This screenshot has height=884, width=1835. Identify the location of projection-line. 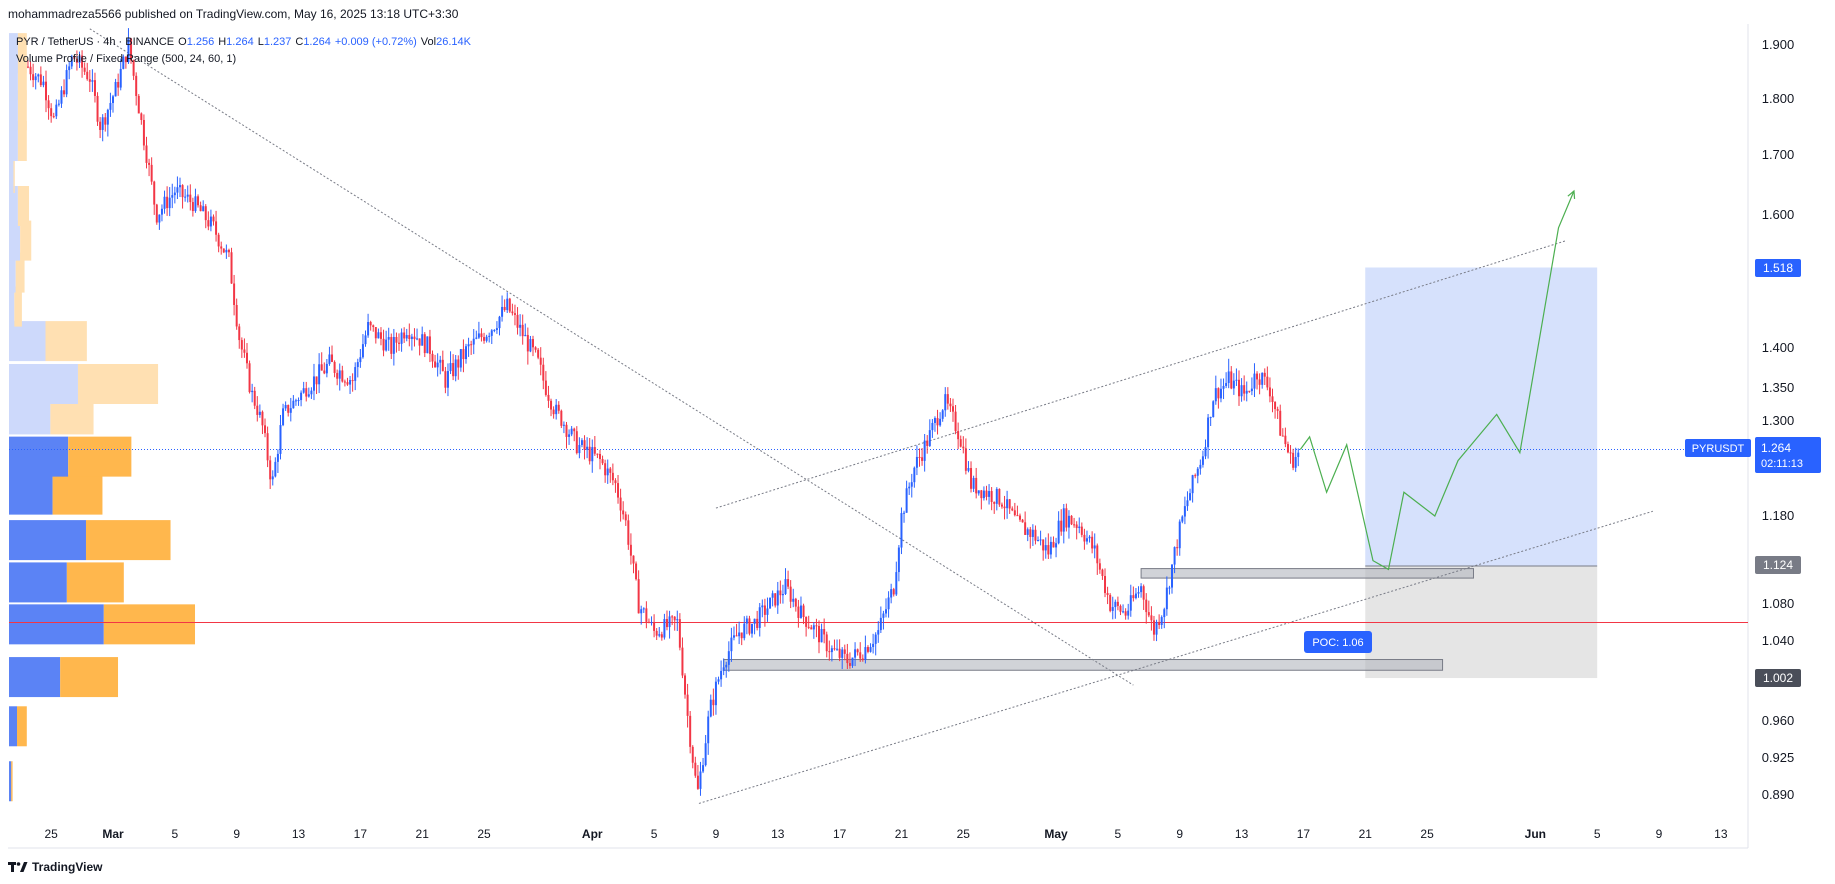
(1437, 380).